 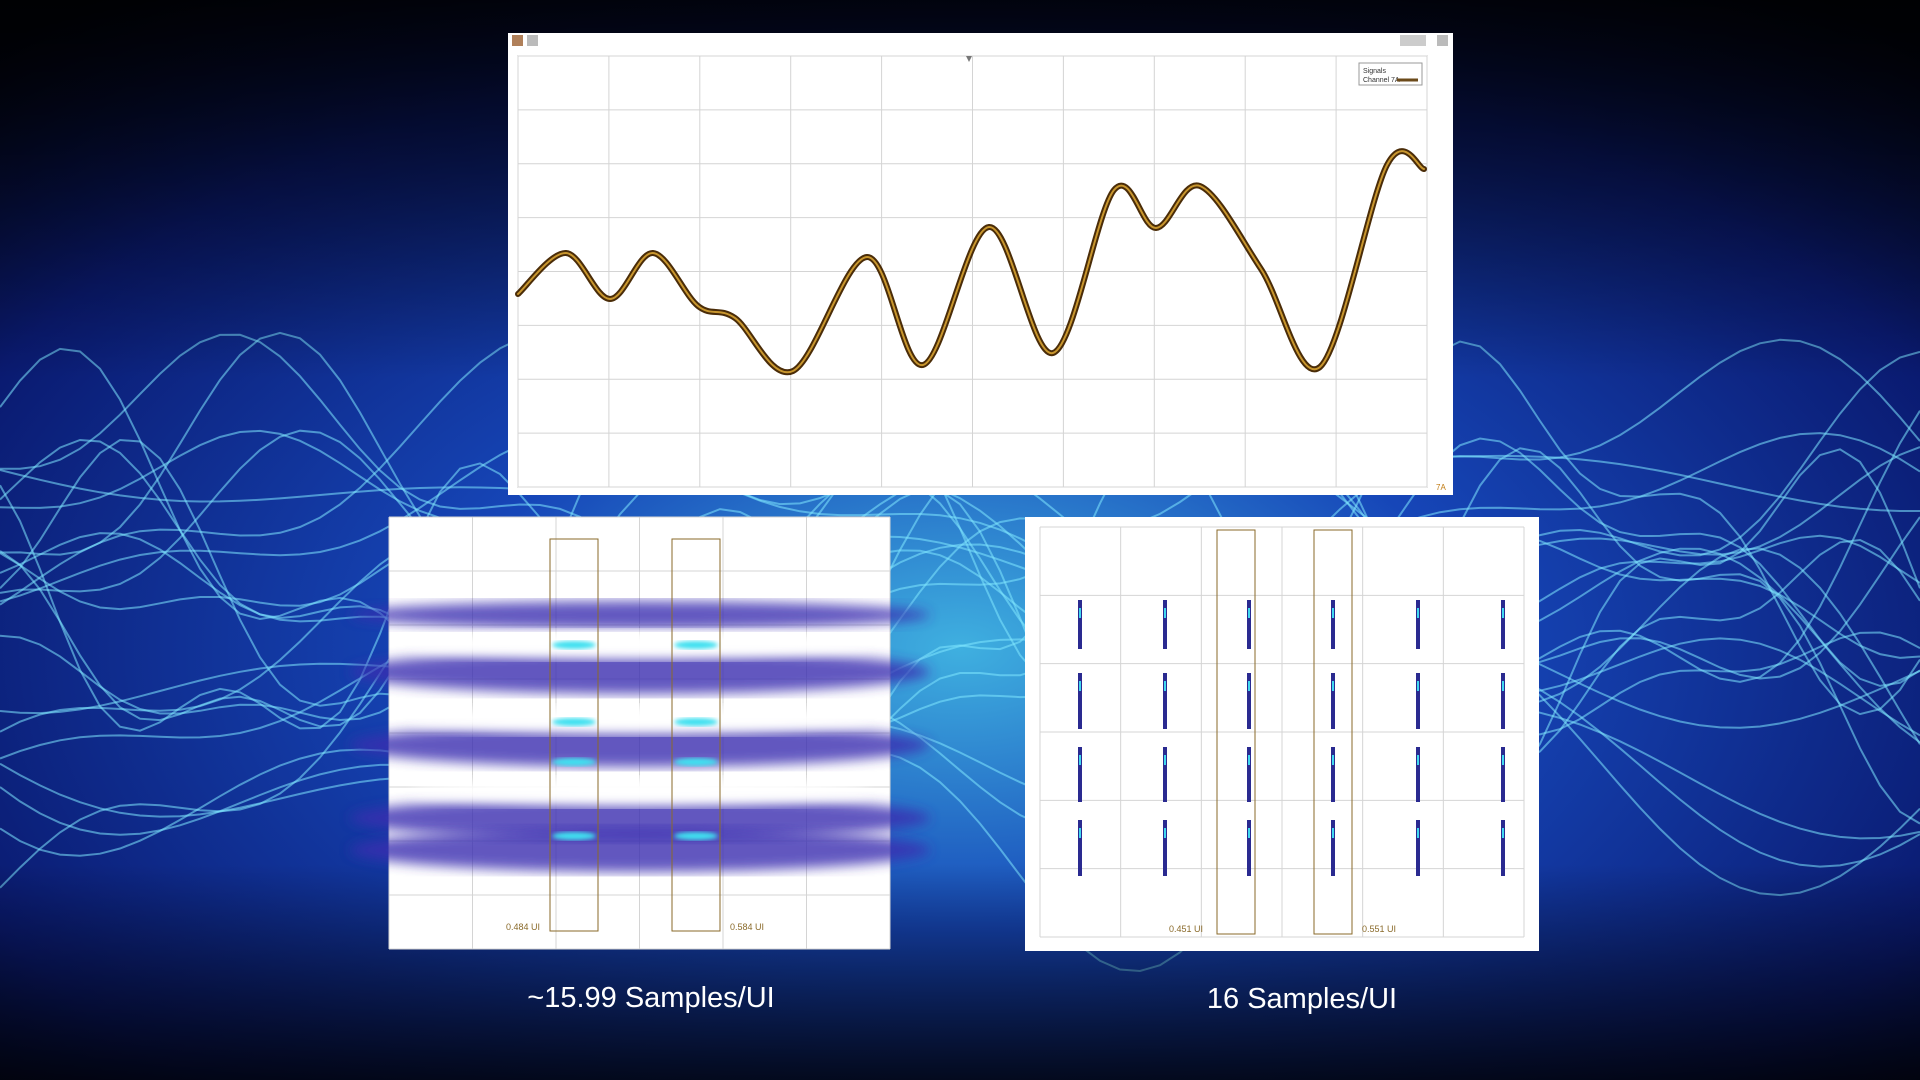 I want to click on trigger-marker, so click(x=969, y=59).